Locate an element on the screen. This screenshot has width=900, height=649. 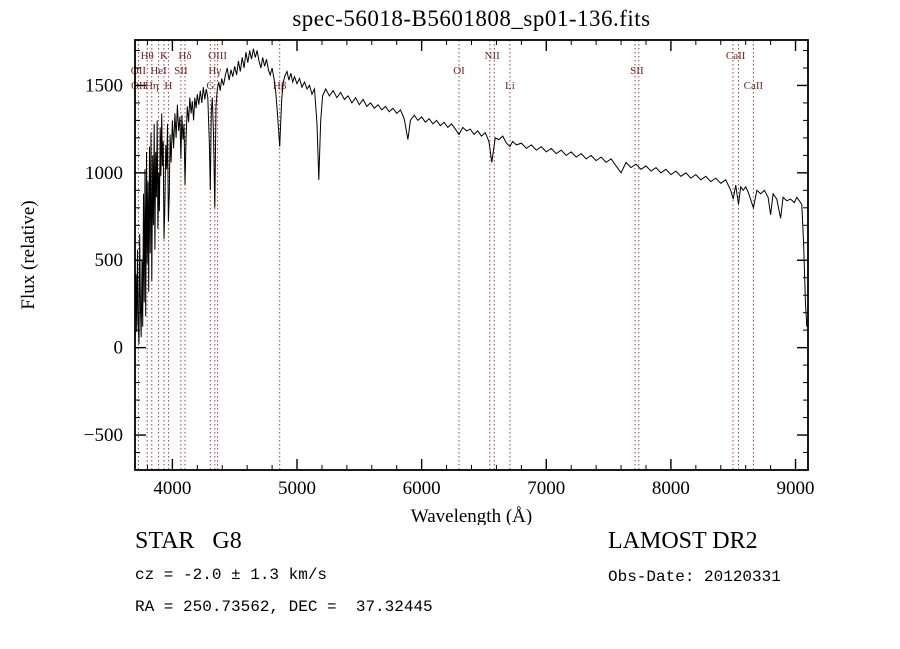
y-tick-label: 500 is located at coordinates (109, 260).